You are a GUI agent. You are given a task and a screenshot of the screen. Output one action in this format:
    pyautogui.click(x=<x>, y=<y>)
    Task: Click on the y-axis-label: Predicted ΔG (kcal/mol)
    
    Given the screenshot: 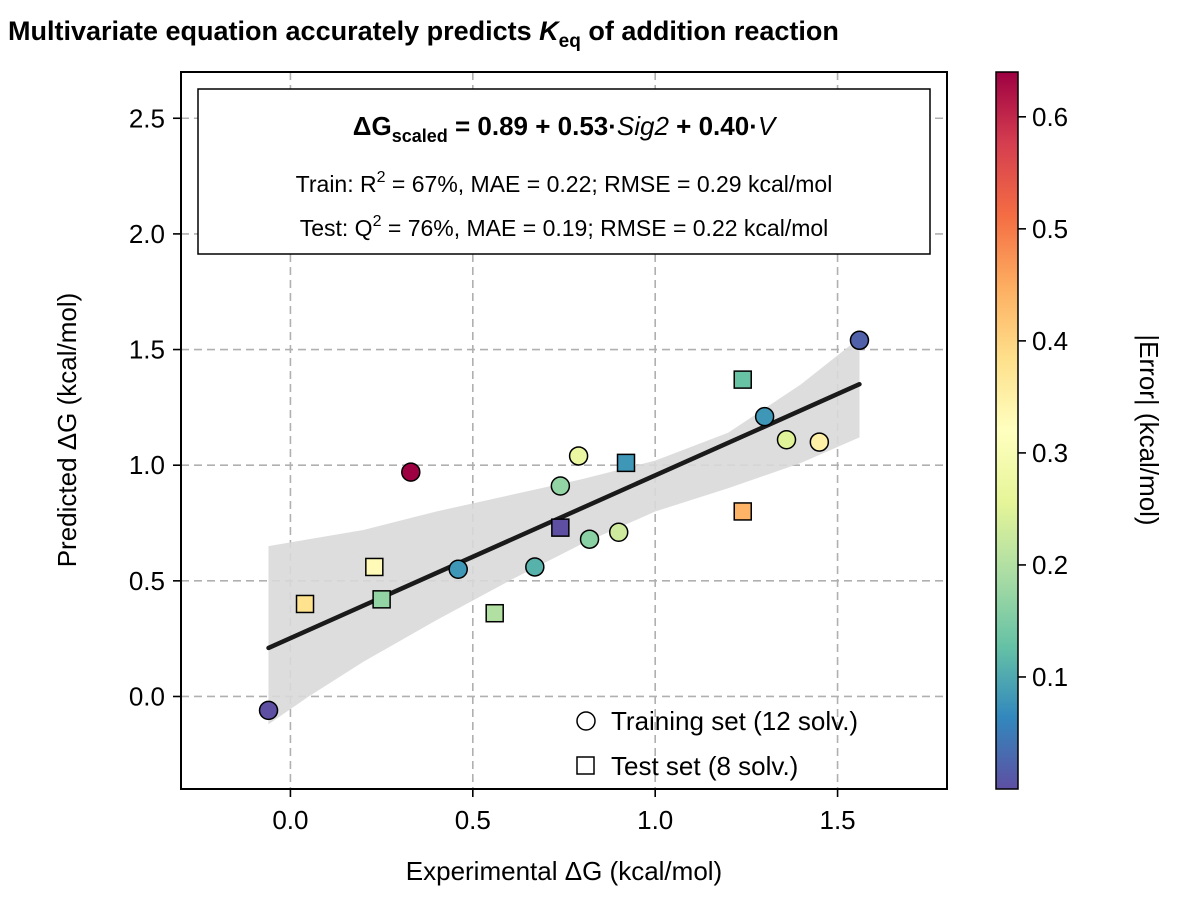 What is the action you would take?
    pyautogui.click(x=67, y=430)
    